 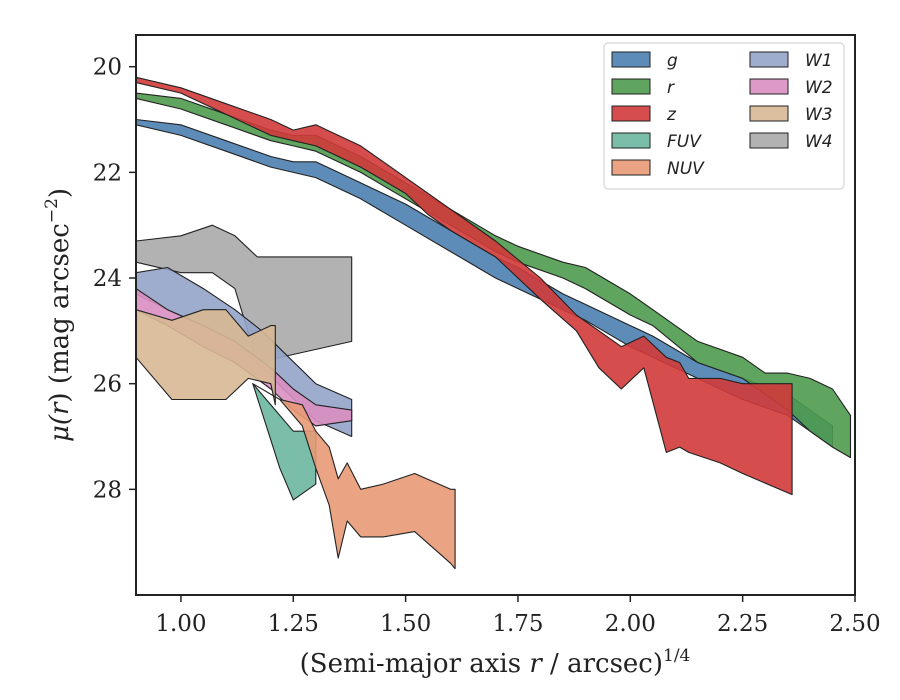 What do you see at coordinates (107, 279) in the screenshot?
I see `y-tick-label: 24` at bounding box center [107, 279].